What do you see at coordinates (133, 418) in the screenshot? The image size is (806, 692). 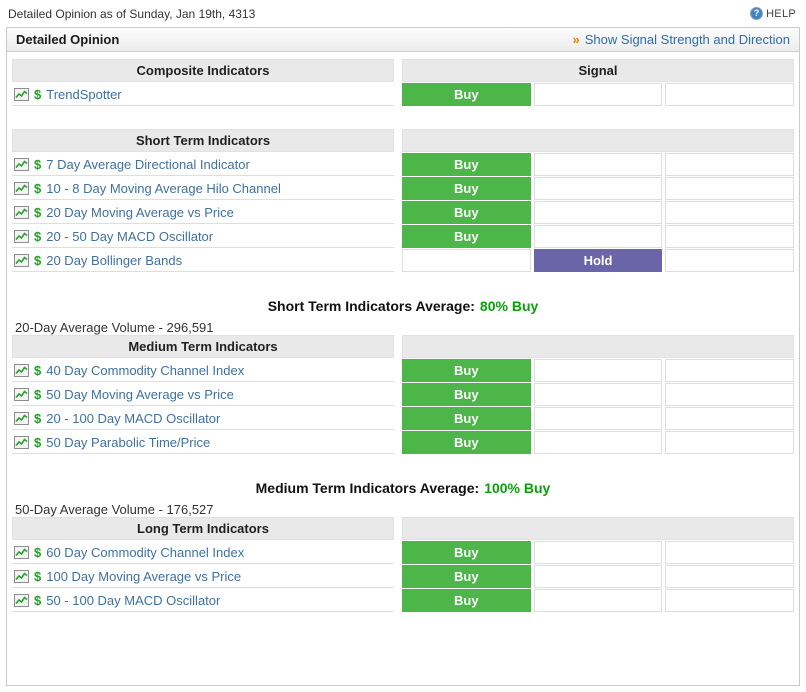 I see `indicator-link: 20 - 100 Day MACD Oscillator` at bounding box center [133, 418].